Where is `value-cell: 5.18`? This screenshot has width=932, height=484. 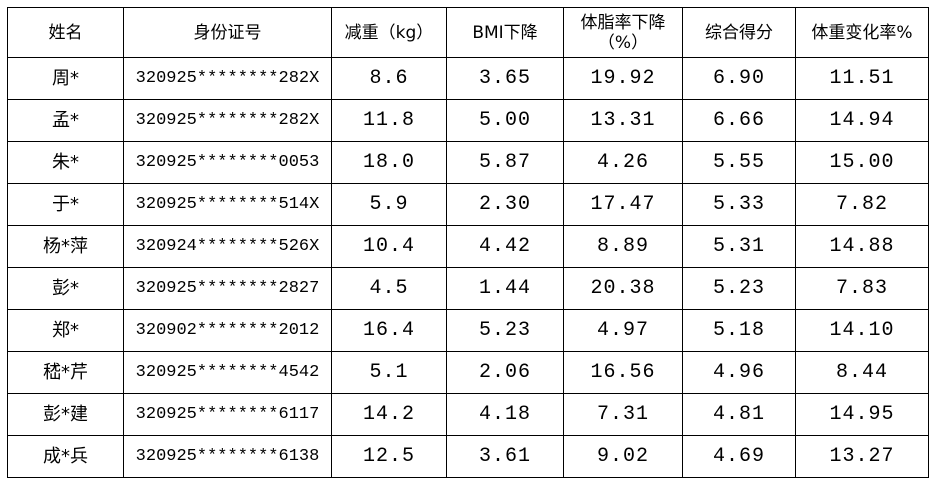
value-cell: 5.18 is located at coordinates (739, 330).